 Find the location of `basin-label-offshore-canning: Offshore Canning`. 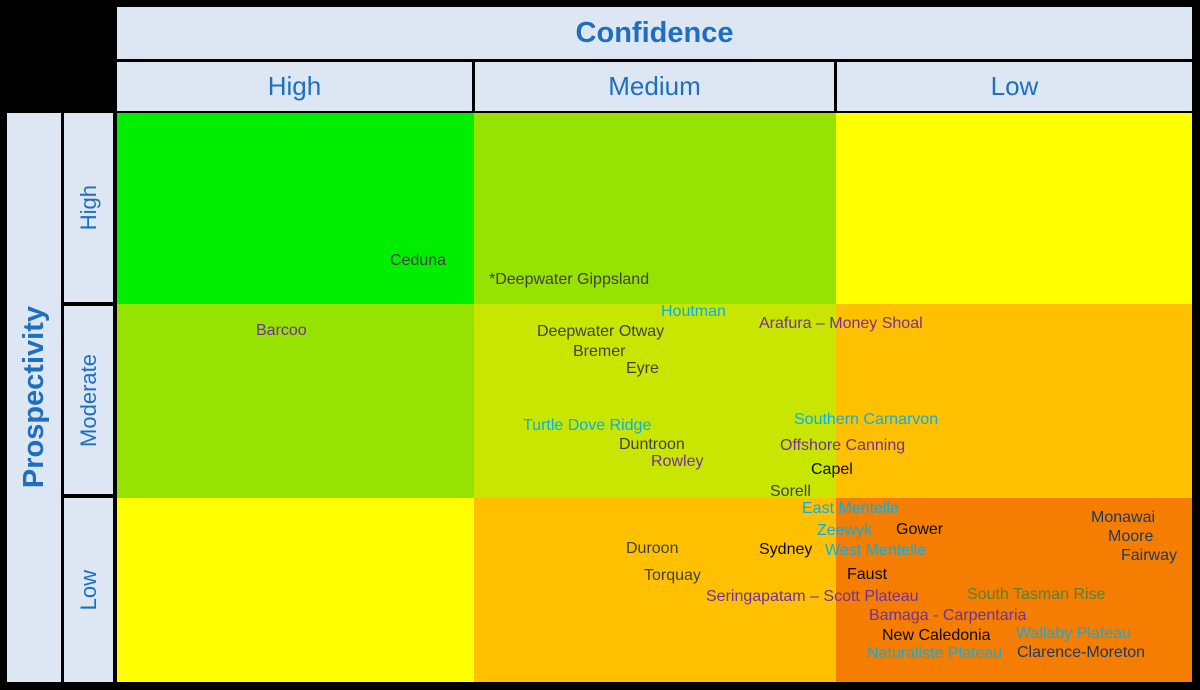

basin-label-offshore-canning: Offshore Canning is located at coordinates (843, 445).